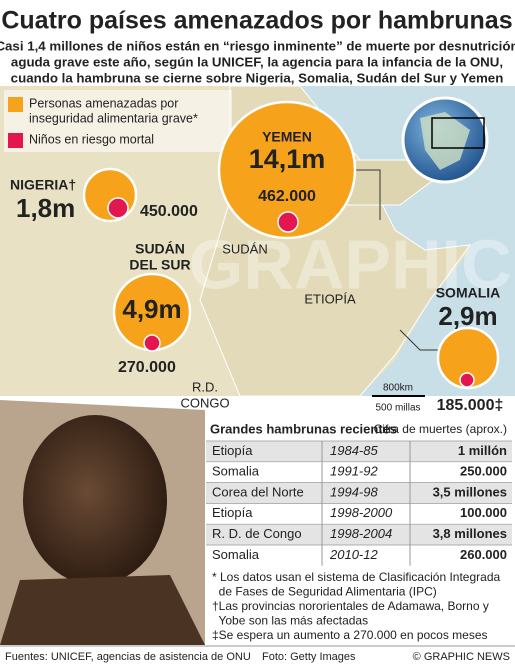  What do you see at coordinates (290, 621) in the screenshot?
I see `note: Yobe son las más afectadas` at bounding box center [290, 621].